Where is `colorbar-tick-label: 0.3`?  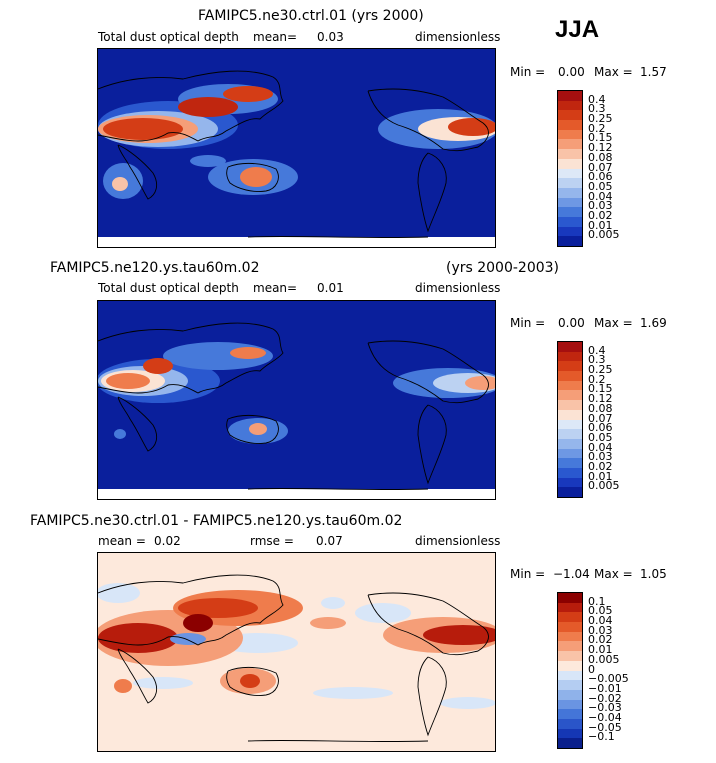 colorbar-tick-label: 0.3 is located at coordinates (597, 109).